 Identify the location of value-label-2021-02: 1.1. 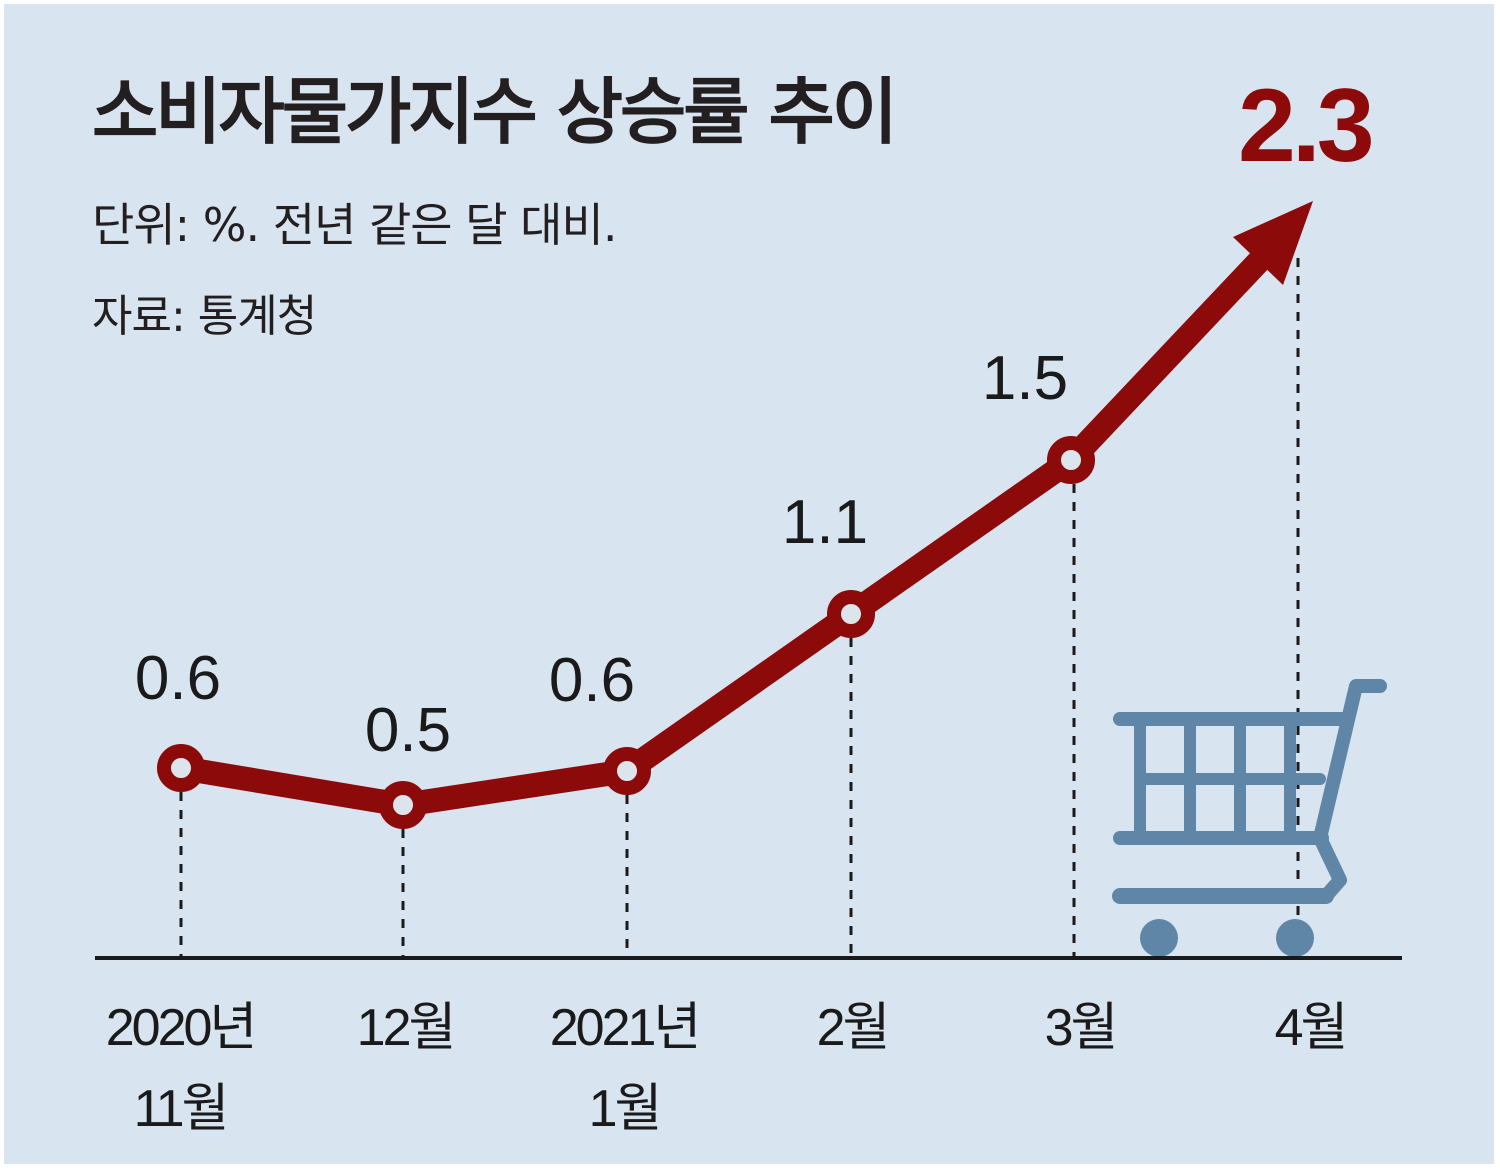
(825, 522).